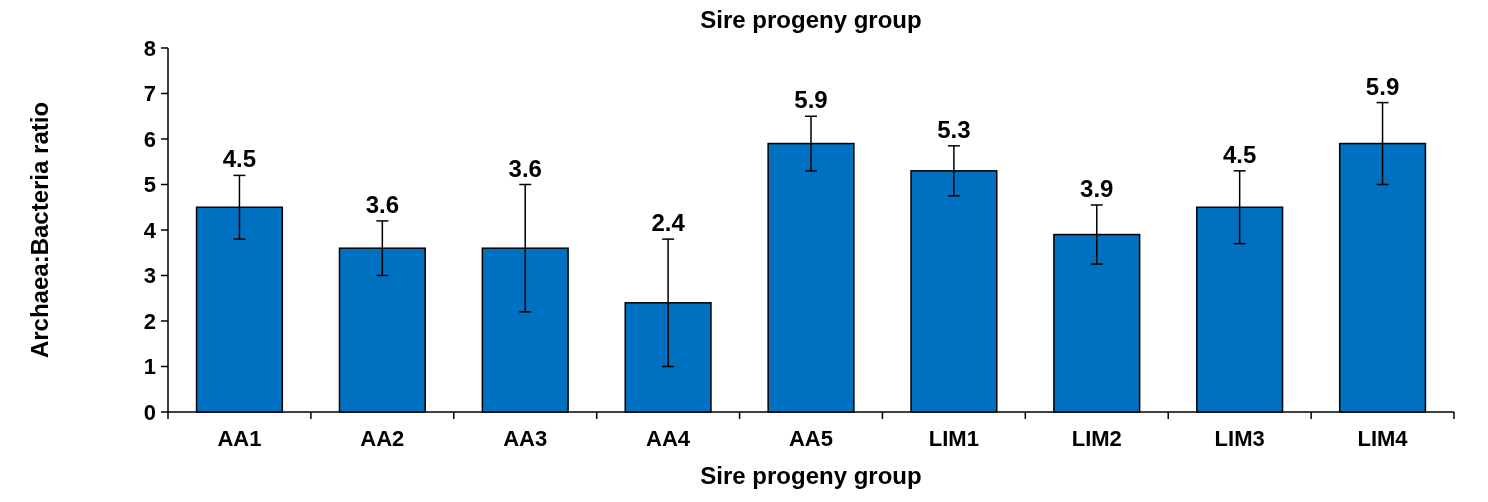 This screenshot has height=502, width=1488. Describe the element at coordinates (1096, 438) in the screenshot. I see `x-tick-label: LIM2` at that location.